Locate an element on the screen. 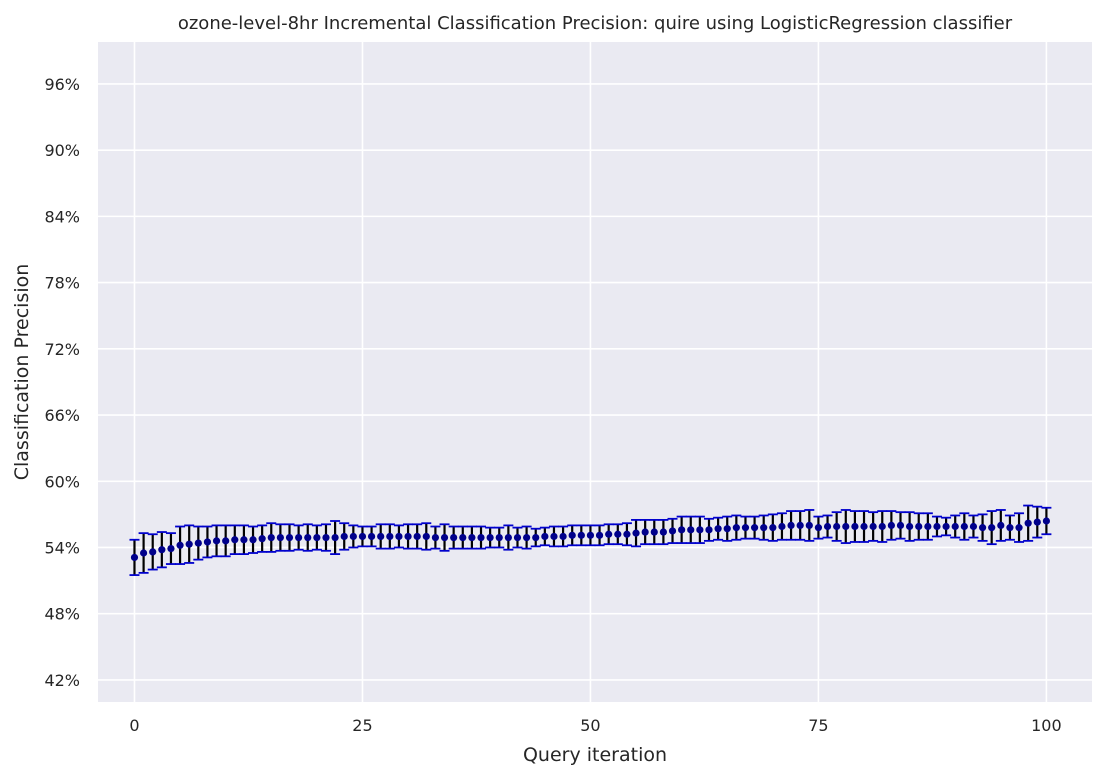 This screenshot has height=783, width=1104. y-tick-label: 54% is located at coordinates (62, 547).